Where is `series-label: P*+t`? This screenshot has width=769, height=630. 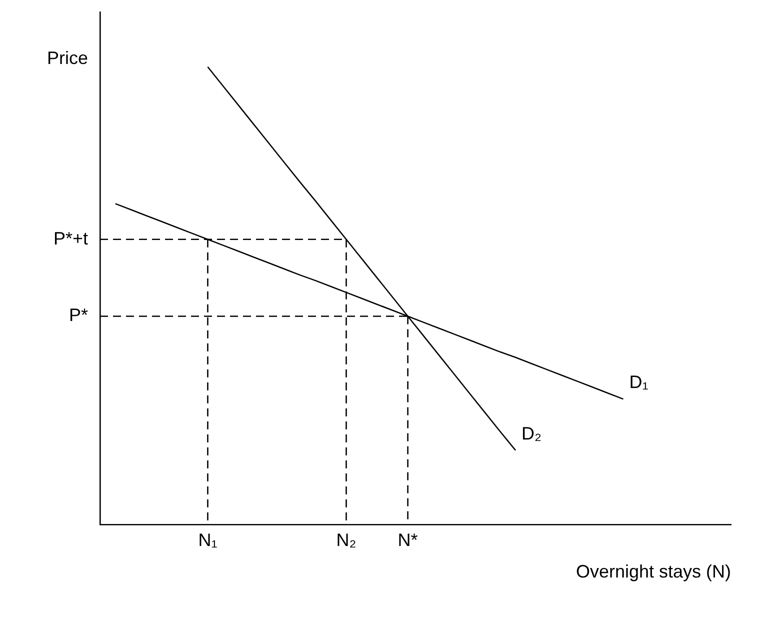
series-label: P*+t is located at coordinates (70, 238).